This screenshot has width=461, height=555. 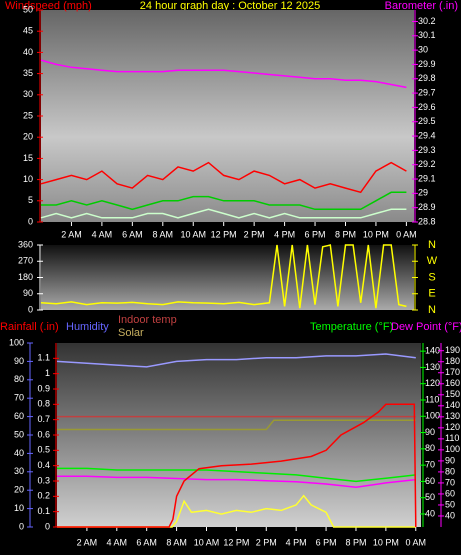 What do you see at coordinates (432, 261) in the screenshot?
I see `y-tick-label: W` at bounding box center [432, 261].